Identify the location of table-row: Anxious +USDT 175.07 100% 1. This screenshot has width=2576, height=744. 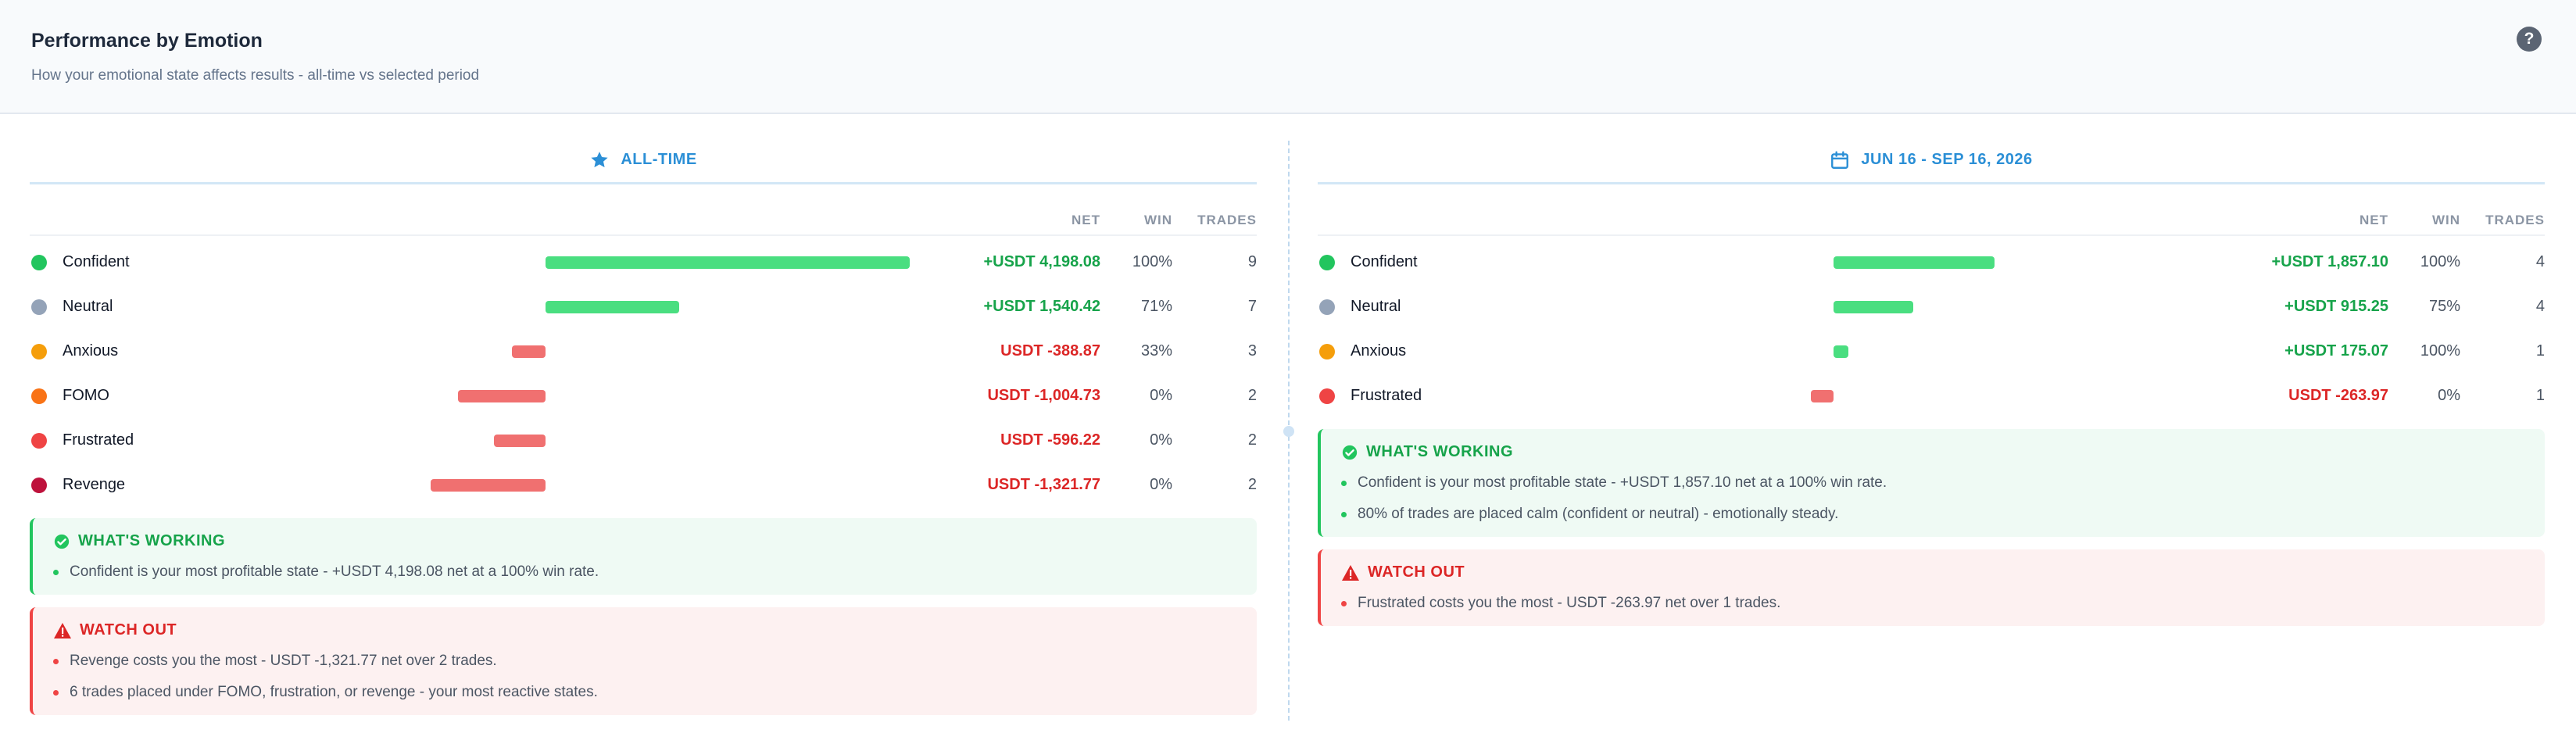
(1931, 351).